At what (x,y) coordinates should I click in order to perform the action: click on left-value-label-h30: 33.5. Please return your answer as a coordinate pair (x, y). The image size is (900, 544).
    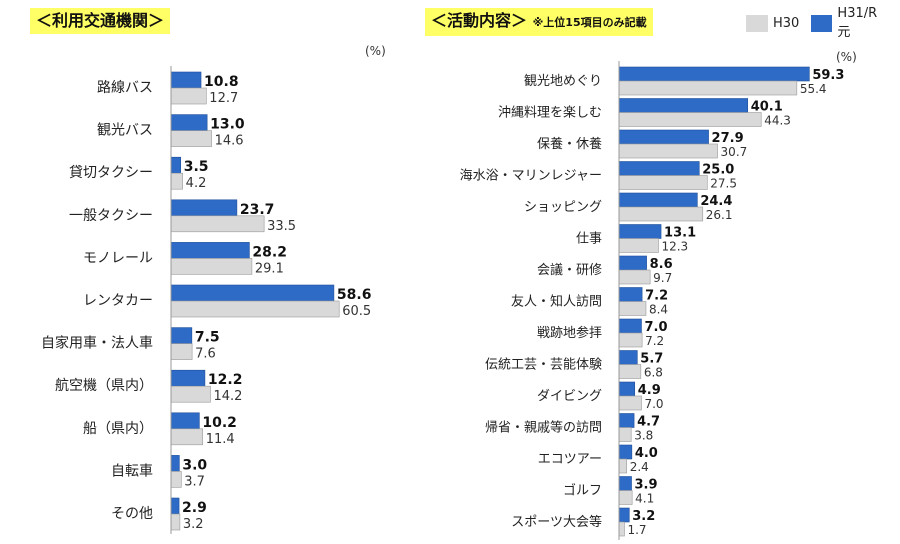
    Looking at the image, I should click on (281, 226).